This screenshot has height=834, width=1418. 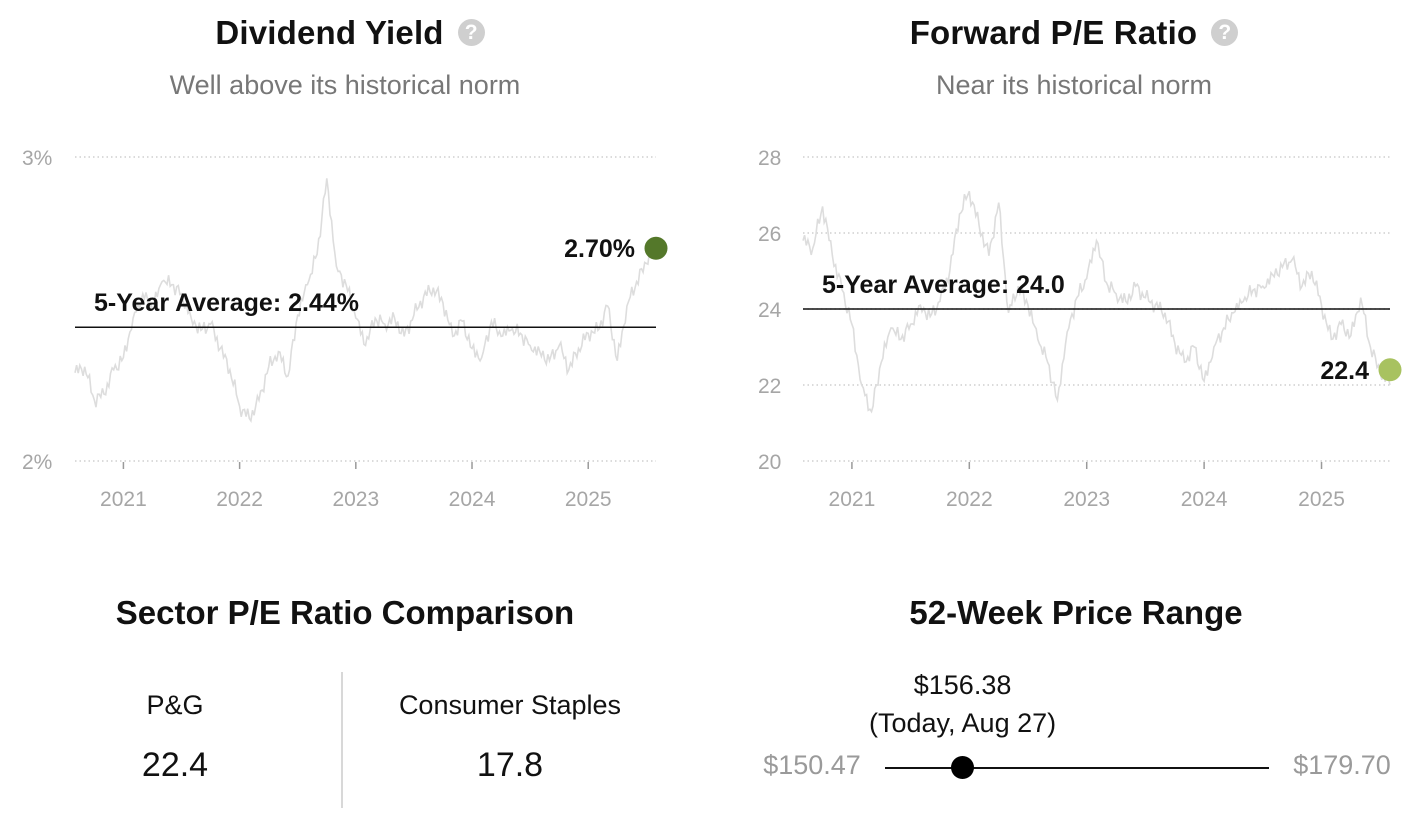 I want to click on sector-divider, so click(x=342, y=740).